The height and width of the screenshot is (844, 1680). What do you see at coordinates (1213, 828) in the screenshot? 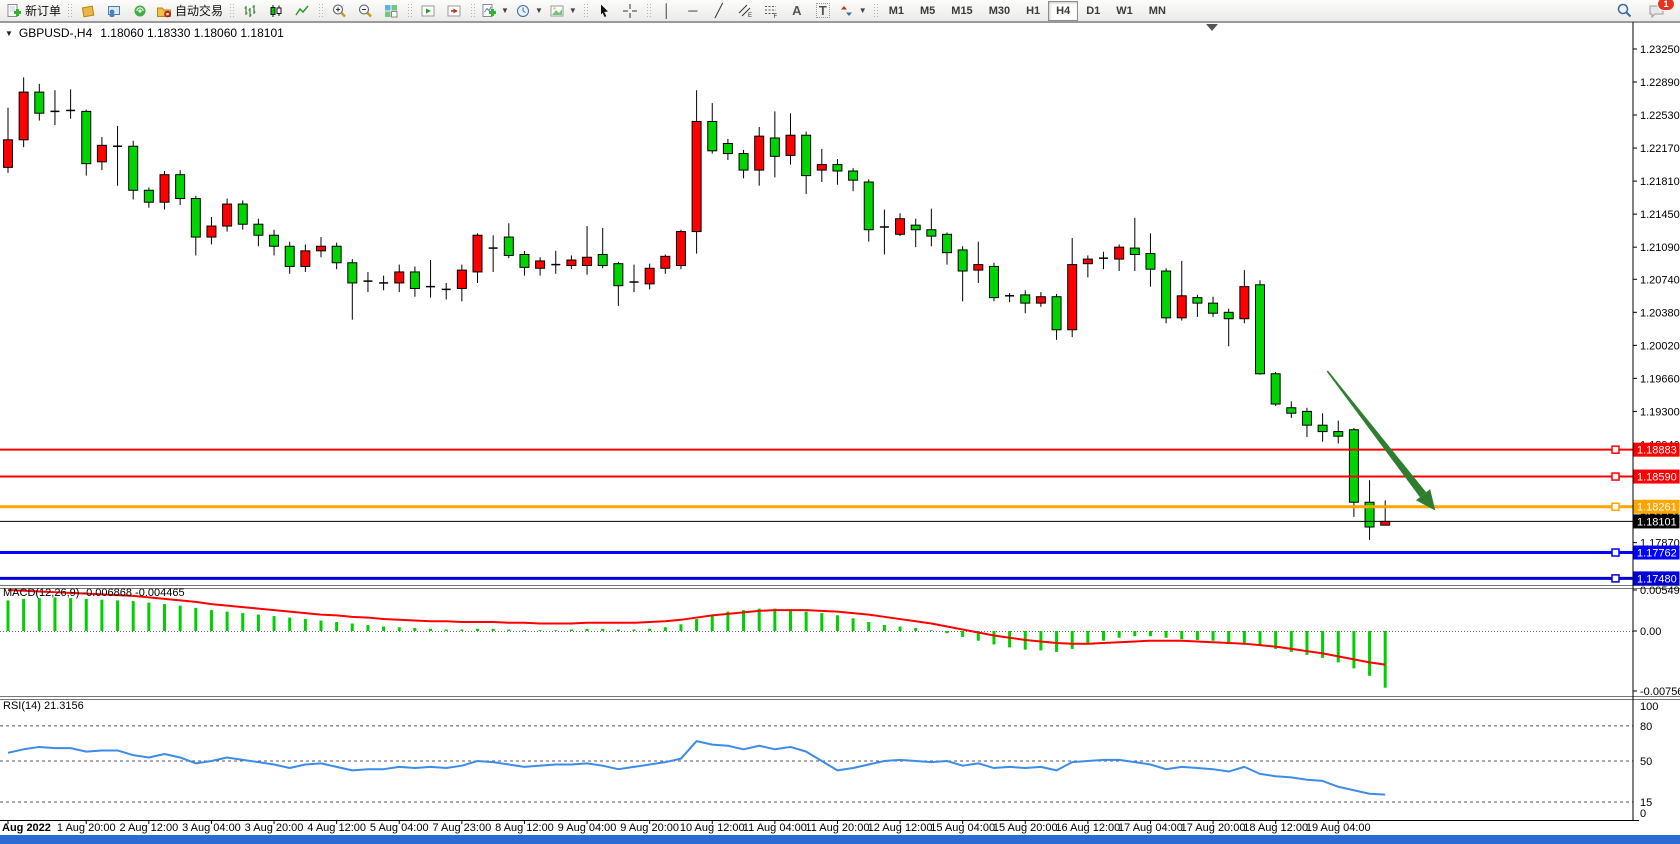
I see `time-axis-label: 17 Aug 20:00` at bounding box center [1213, 828].